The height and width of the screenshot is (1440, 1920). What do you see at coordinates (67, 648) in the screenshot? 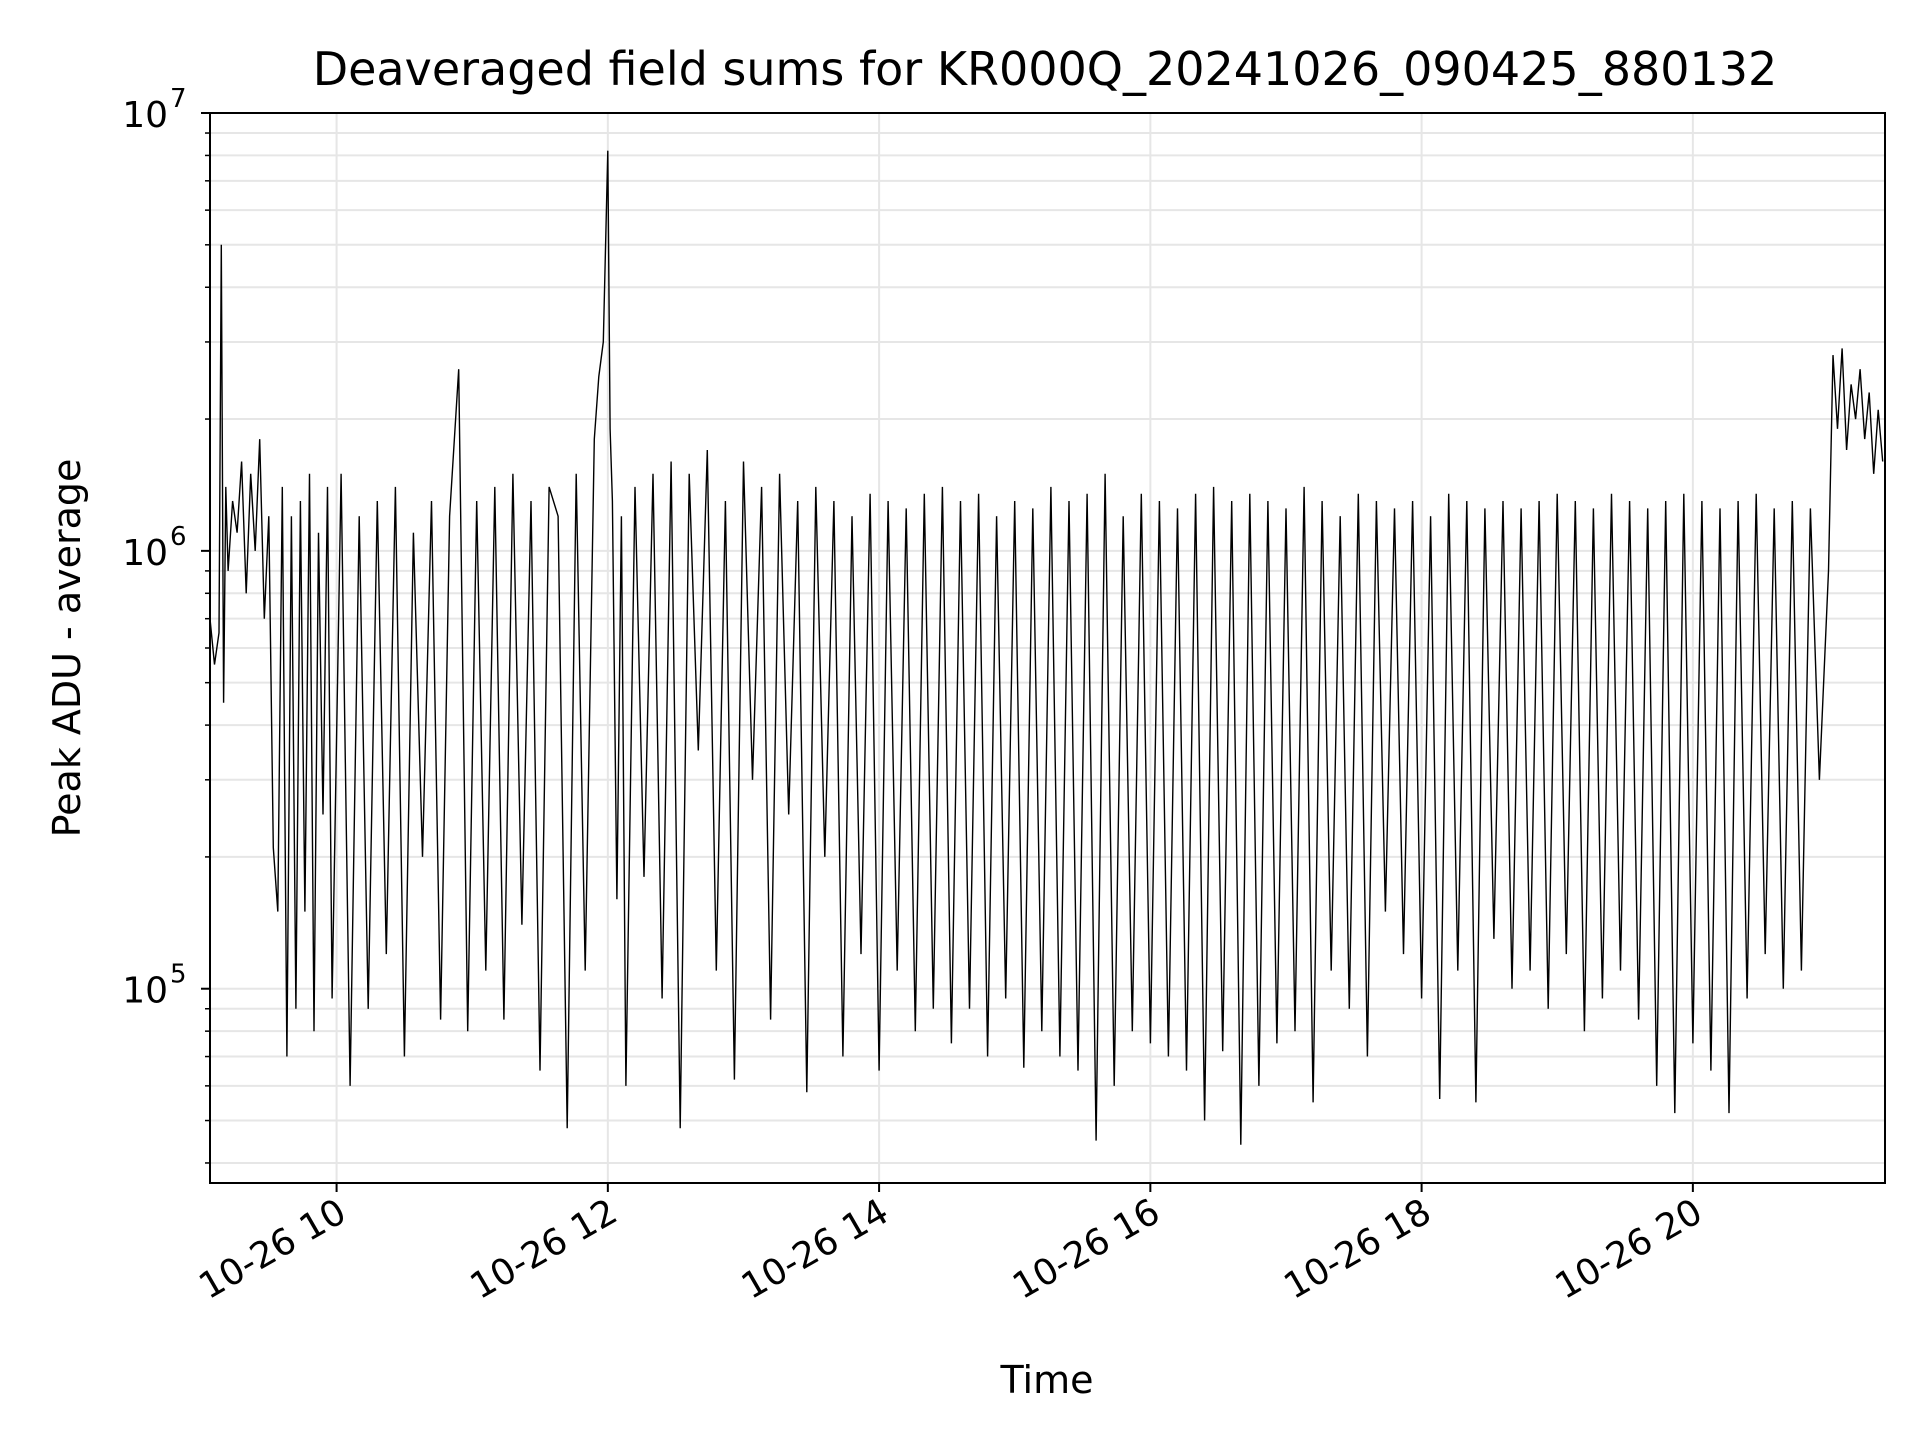
I see `y-axis-label: Peak ADU - average` at bounding box center [67, 648].